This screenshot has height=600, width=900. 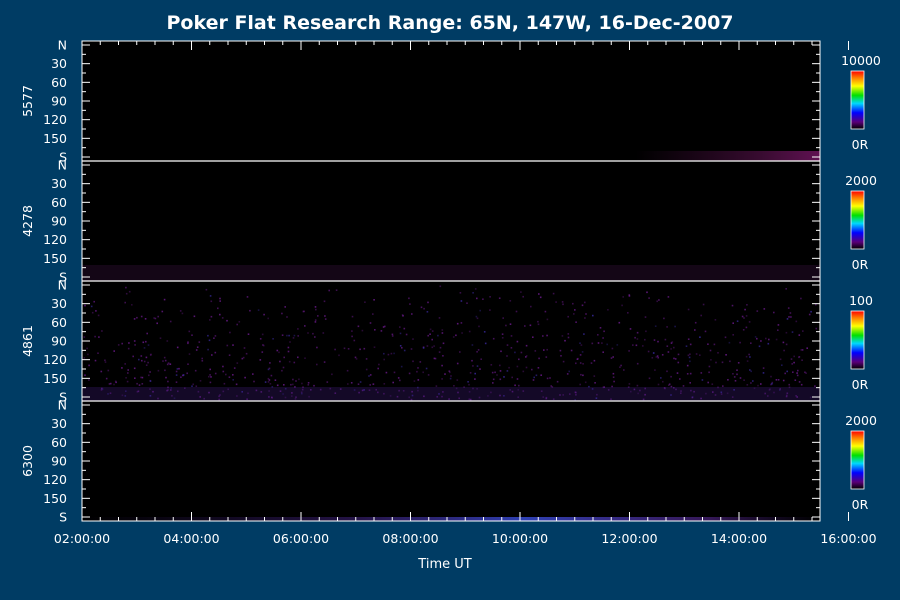 I want to click on colorbar-max-label: 10000, so click(x=861, y=60).